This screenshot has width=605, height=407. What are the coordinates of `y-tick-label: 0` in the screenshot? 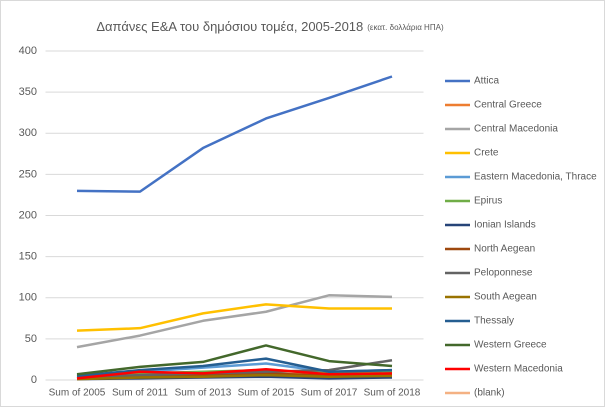 It's located at (34, 380).